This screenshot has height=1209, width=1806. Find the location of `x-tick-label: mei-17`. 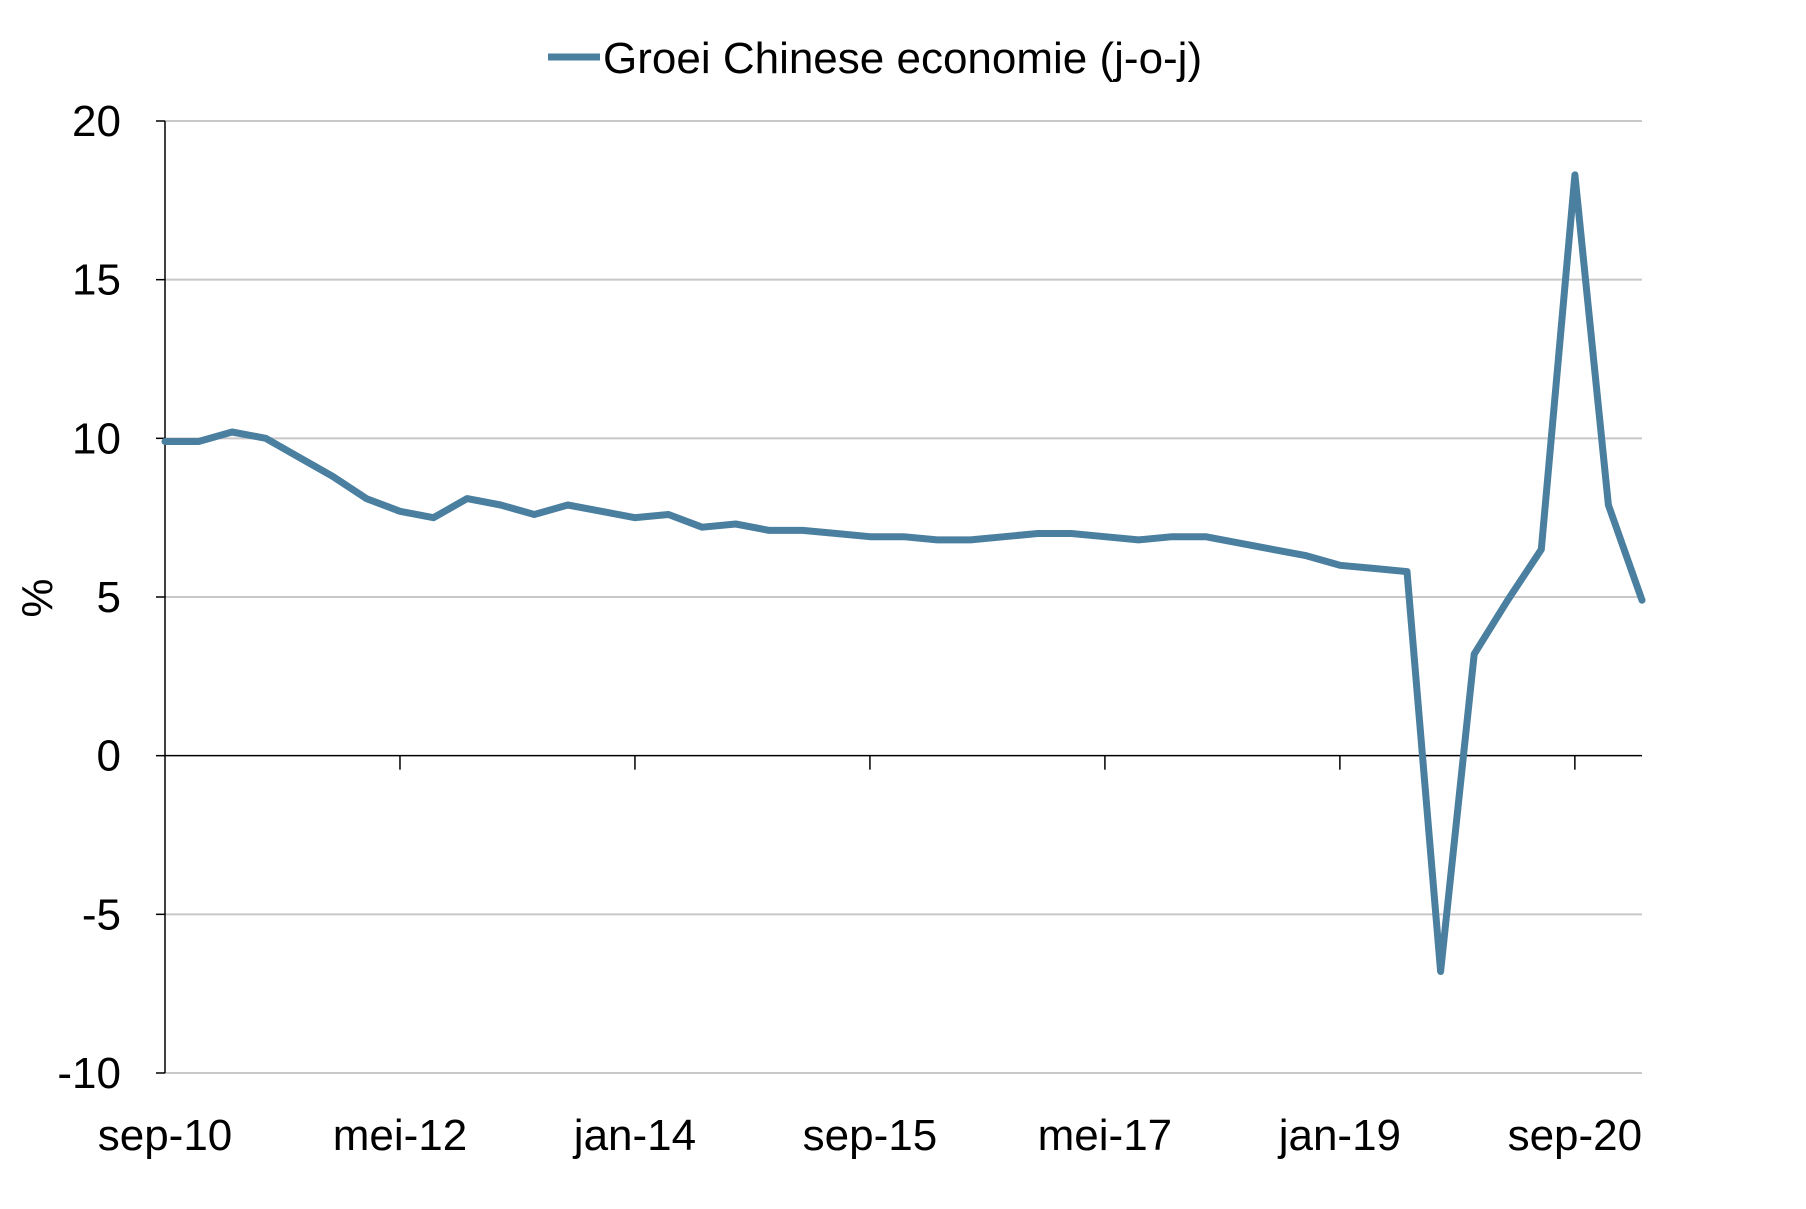

x-tick-label: mei-17 is located at coordinates (1105, 1135).